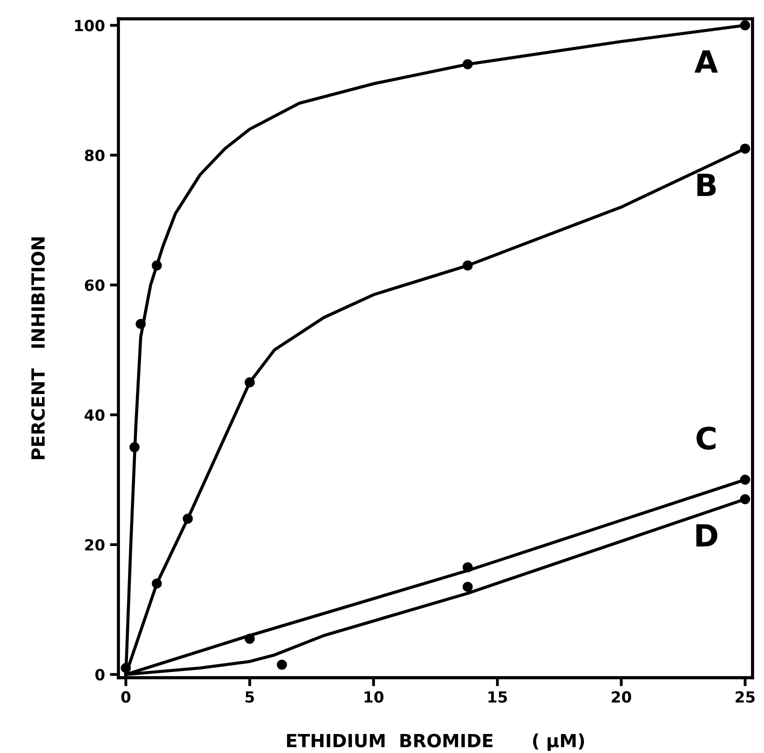  What do you see at coordinates (38, 348) in the screenshot?
I see `y-axis-title: PERCENT INHIBITION` at bounding box center [38, 348].